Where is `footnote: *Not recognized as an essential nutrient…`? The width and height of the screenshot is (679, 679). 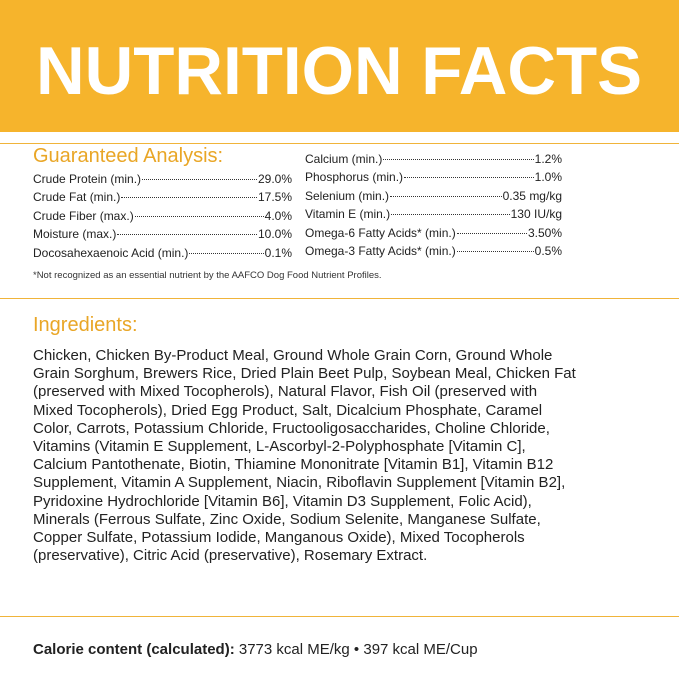 footnote: *Not recognized as an essential nutrient… is located at coordinates (207, 275).